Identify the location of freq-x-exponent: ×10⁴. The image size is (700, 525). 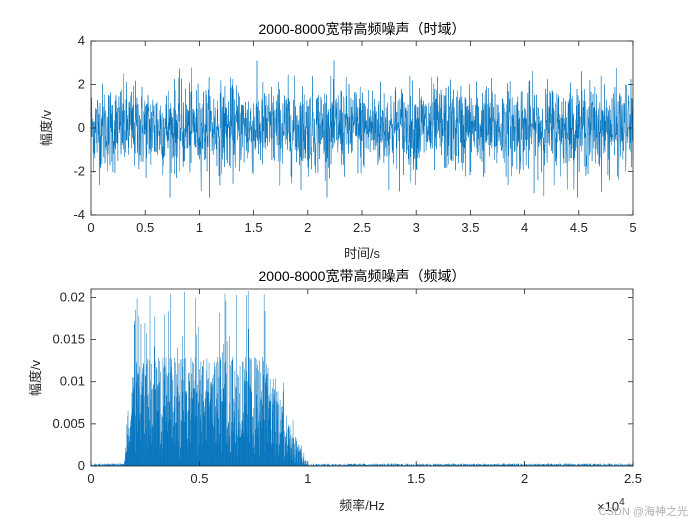
(611, 505).